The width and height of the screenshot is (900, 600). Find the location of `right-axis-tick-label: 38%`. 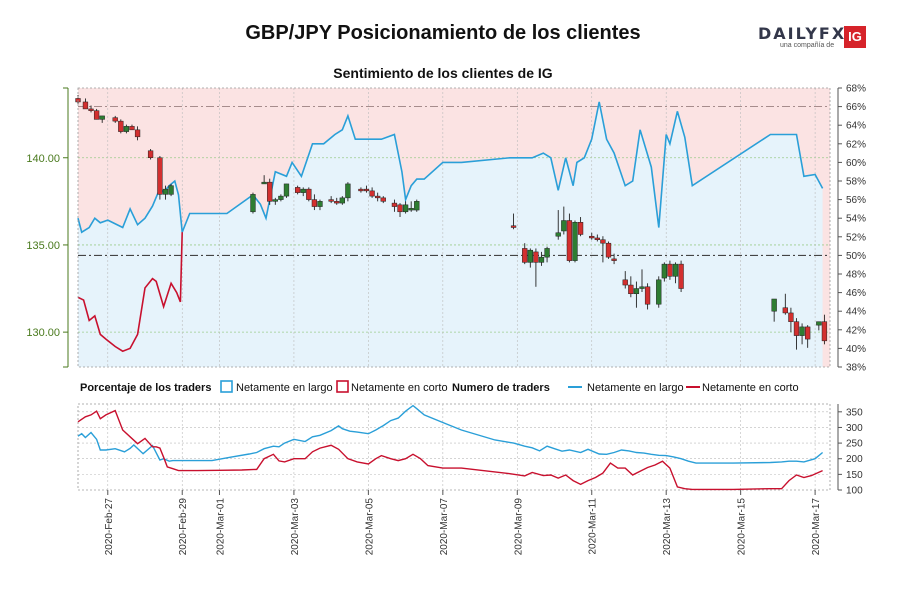

right-axis-tick-label: 38% is located at coordinates (856, 368).